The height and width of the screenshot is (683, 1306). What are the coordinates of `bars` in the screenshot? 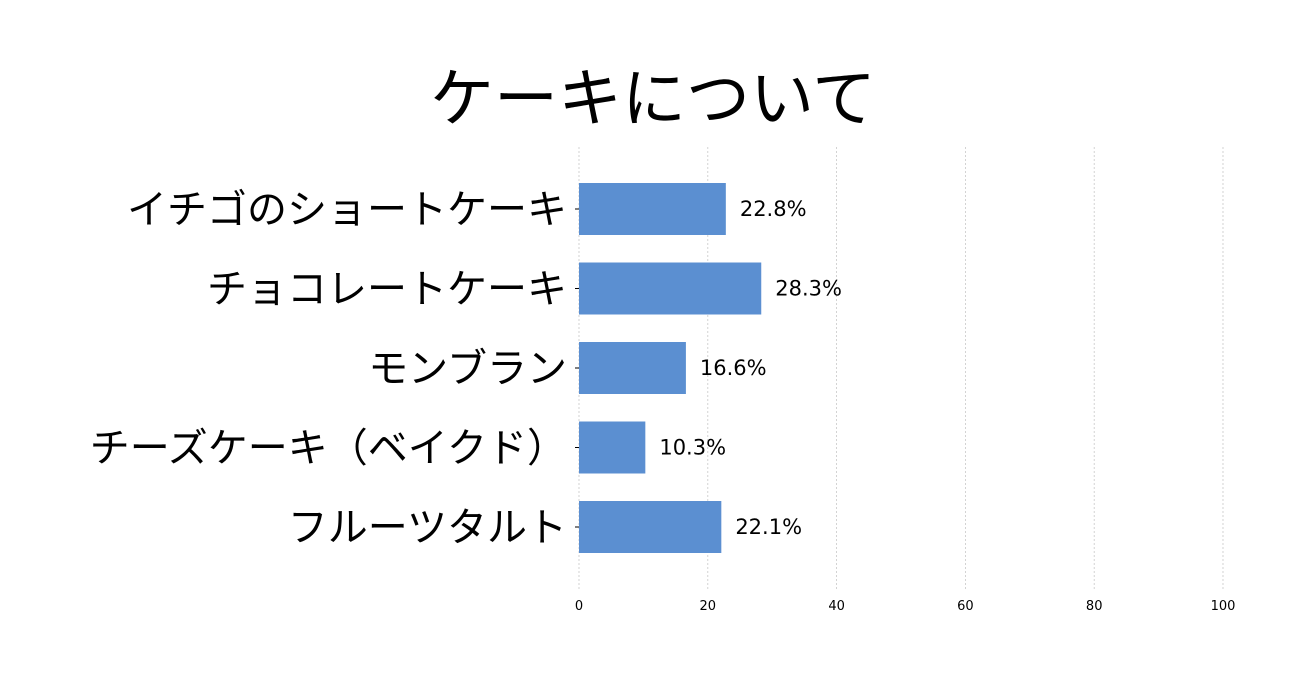 It's located at (670, 368).